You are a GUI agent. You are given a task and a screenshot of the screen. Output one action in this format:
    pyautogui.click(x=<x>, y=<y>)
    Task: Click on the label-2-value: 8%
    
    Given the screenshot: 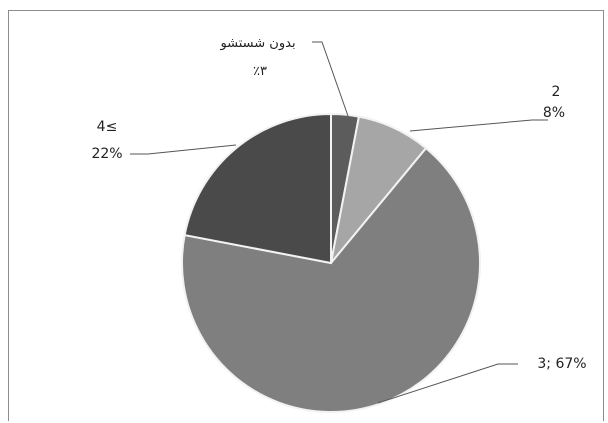 What is the action you would take?
    pyautogui.click(x=554, y=113)
    